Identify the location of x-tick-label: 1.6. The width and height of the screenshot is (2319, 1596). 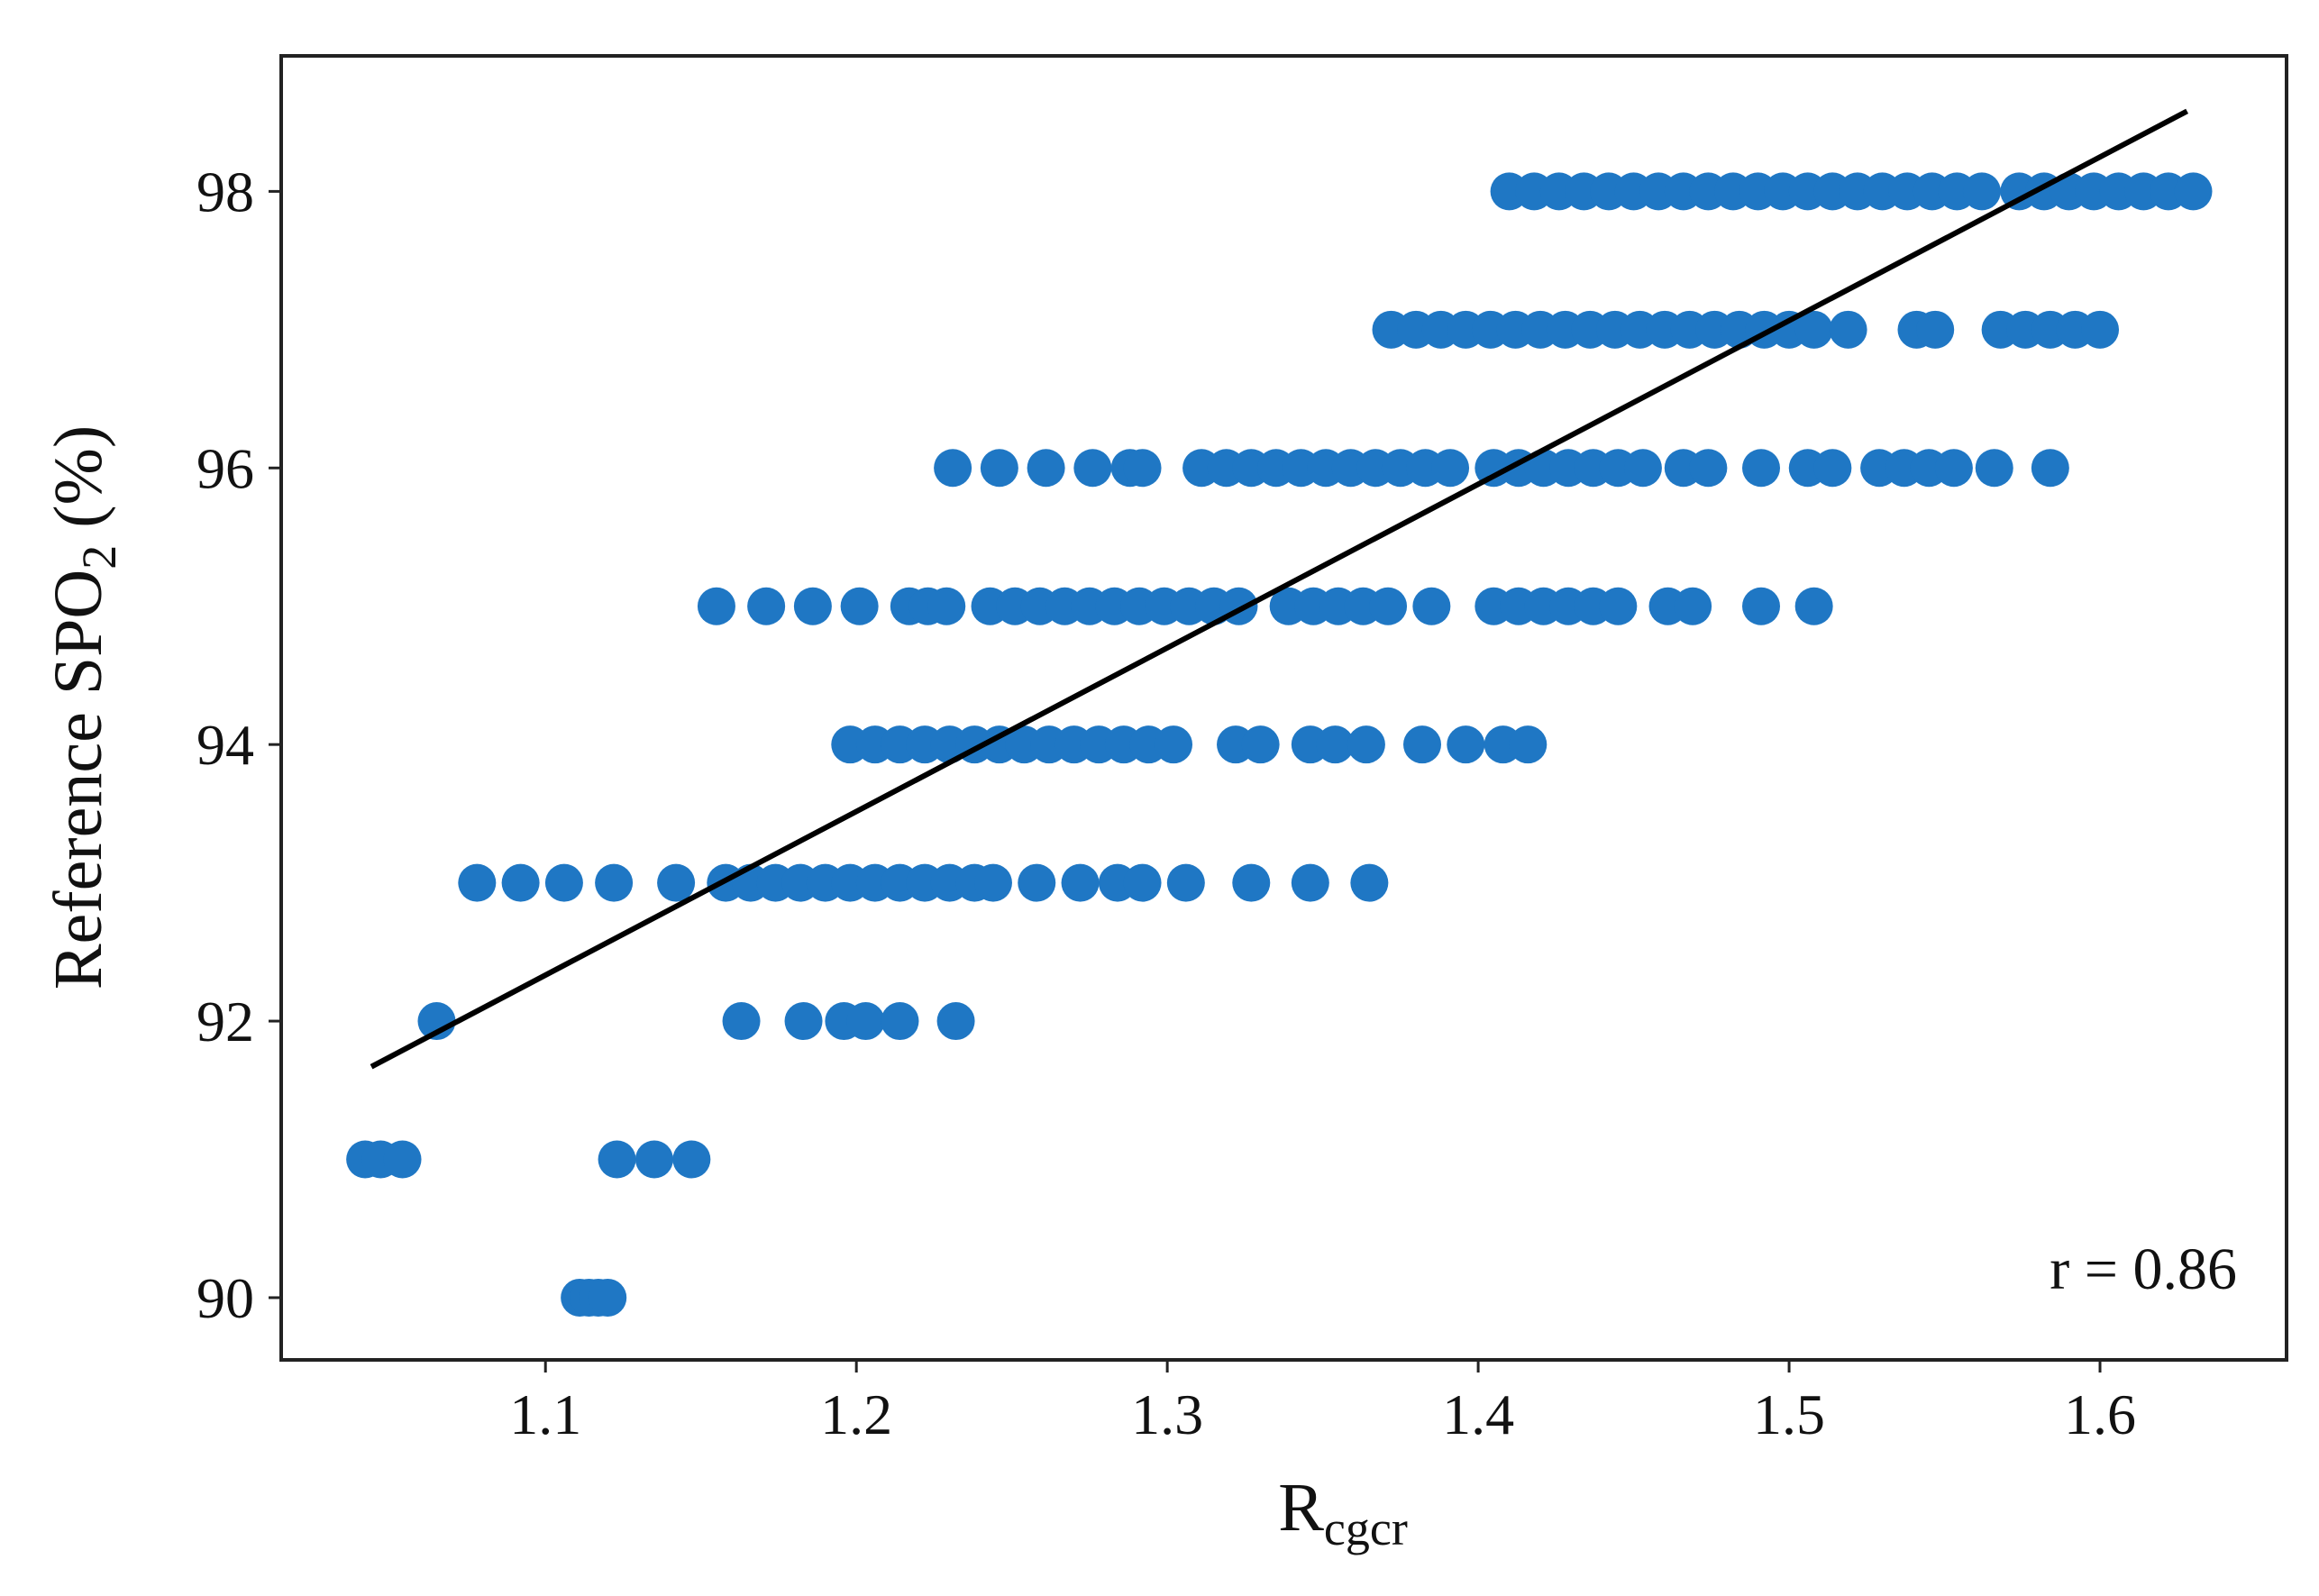
(2100, 1414).